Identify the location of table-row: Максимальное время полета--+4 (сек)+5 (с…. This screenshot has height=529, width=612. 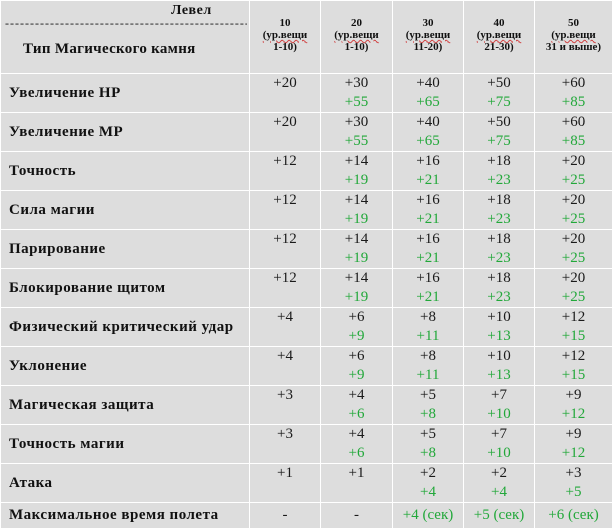
(306, 516).